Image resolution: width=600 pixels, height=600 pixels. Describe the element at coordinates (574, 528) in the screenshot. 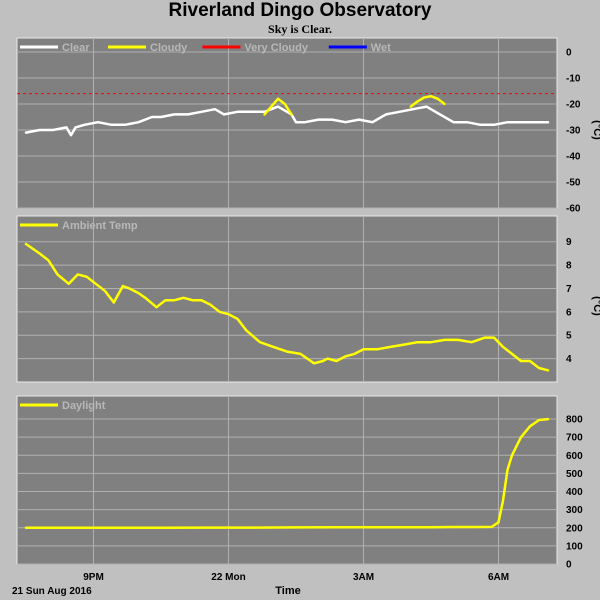

I see `y-tick-label: 200` at that location.